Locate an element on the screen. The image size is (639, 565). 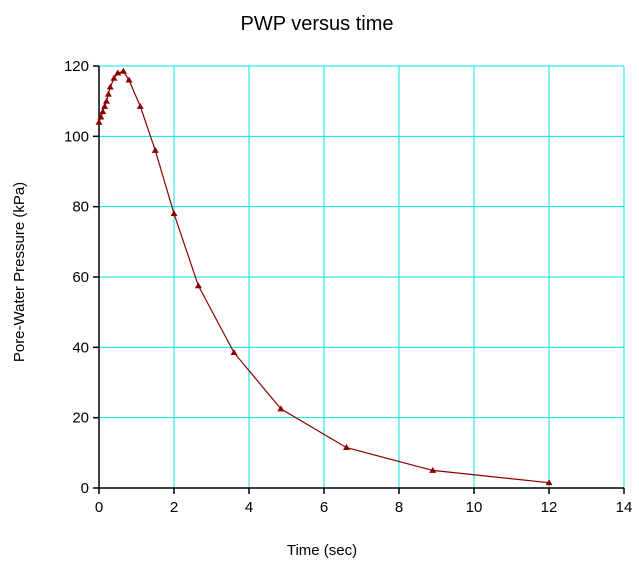
y-tick-label: 80 is located at coordinates (80, 207).